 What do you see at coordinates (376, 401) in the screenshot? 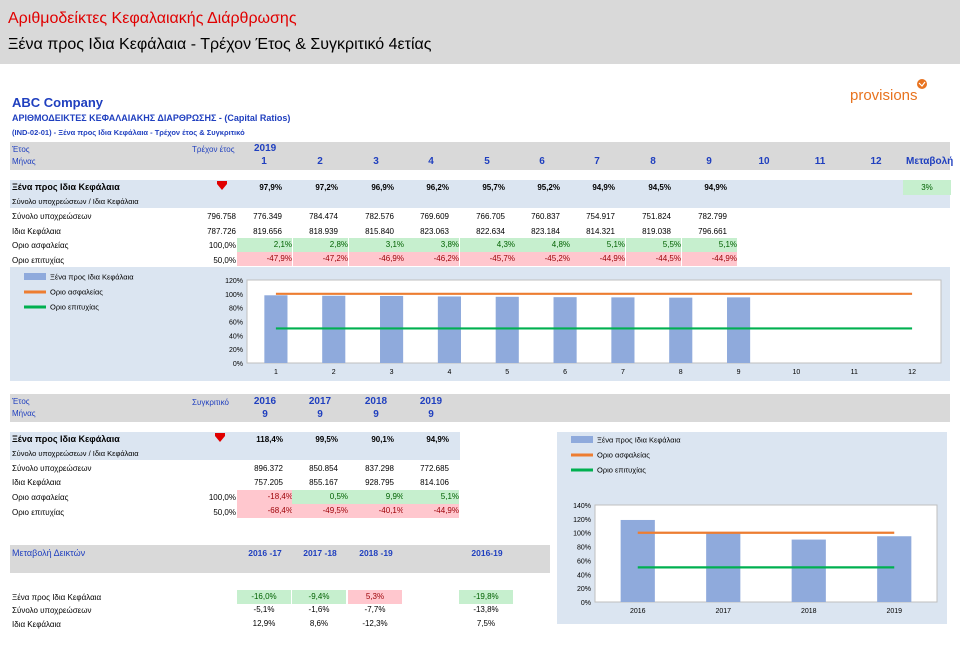
I see `comp-year: 2018` at bounding box center [376, 401].